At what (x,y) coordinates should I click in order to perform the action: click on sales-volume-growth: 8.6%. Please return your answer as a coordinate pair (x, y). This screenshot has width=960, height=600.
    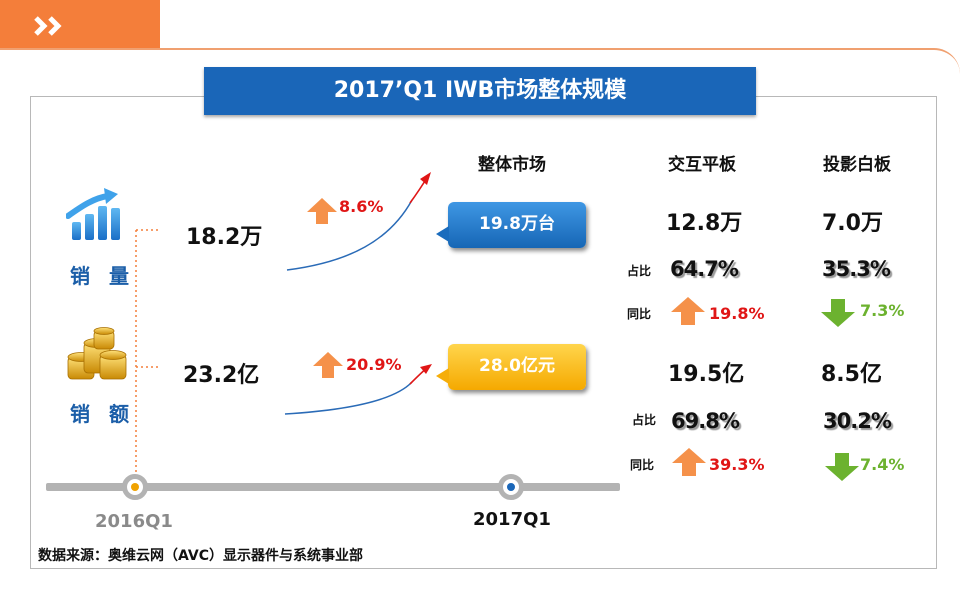
    Looking at the image, I should click on (361, 206).